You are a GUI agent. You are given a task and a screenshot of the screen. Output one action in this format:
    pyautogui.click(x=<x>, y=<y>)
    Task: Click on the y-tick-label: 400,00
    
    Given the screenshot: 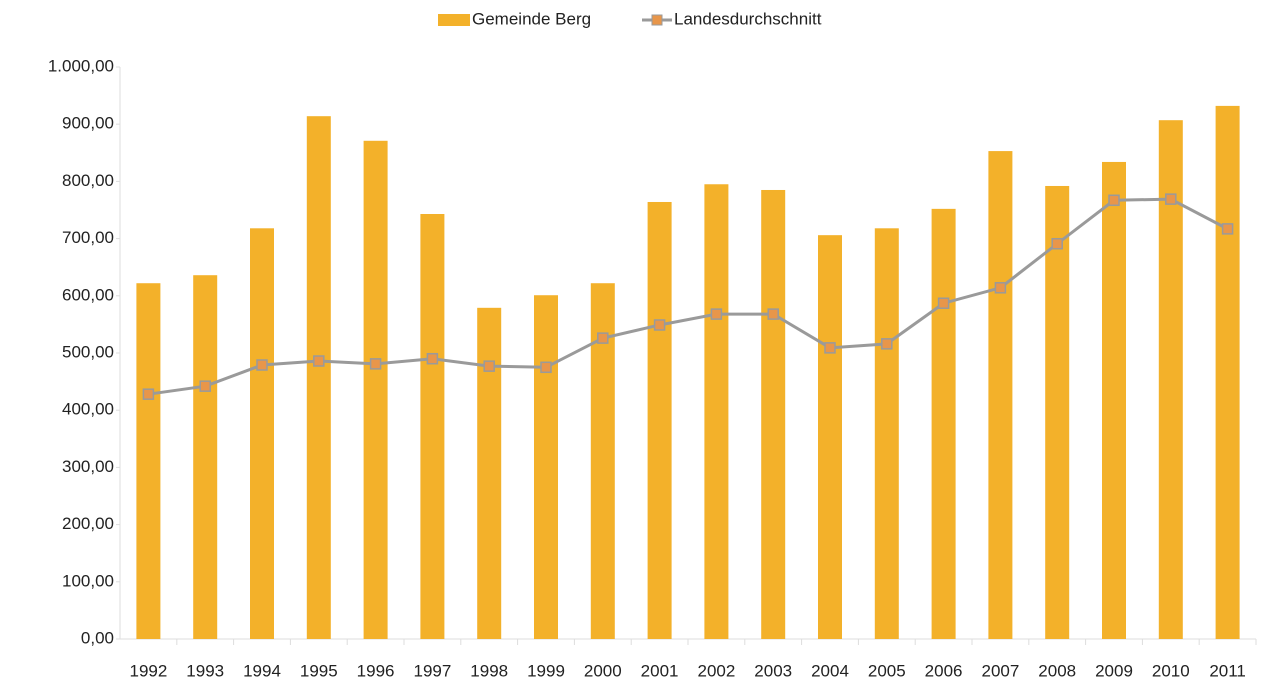 What is the action you would take?
    pyautogui.click(x=88, y=409)
    